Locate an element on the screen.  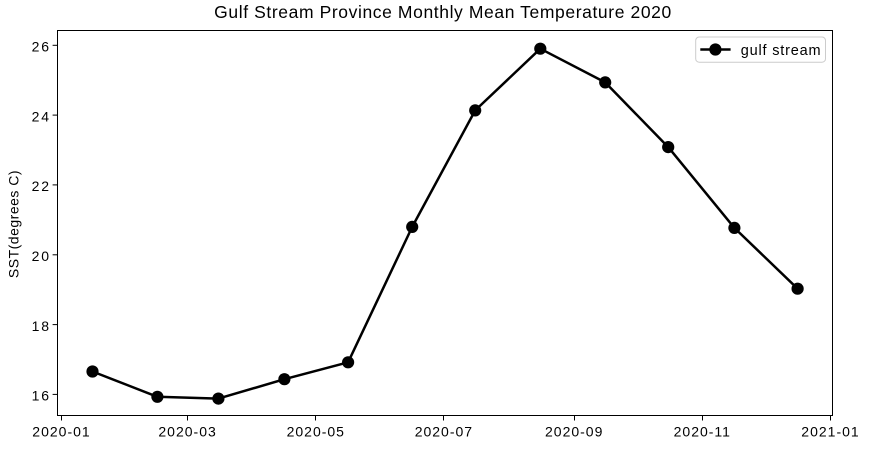
svg-text: 16 is located at coordinates (41, 396).